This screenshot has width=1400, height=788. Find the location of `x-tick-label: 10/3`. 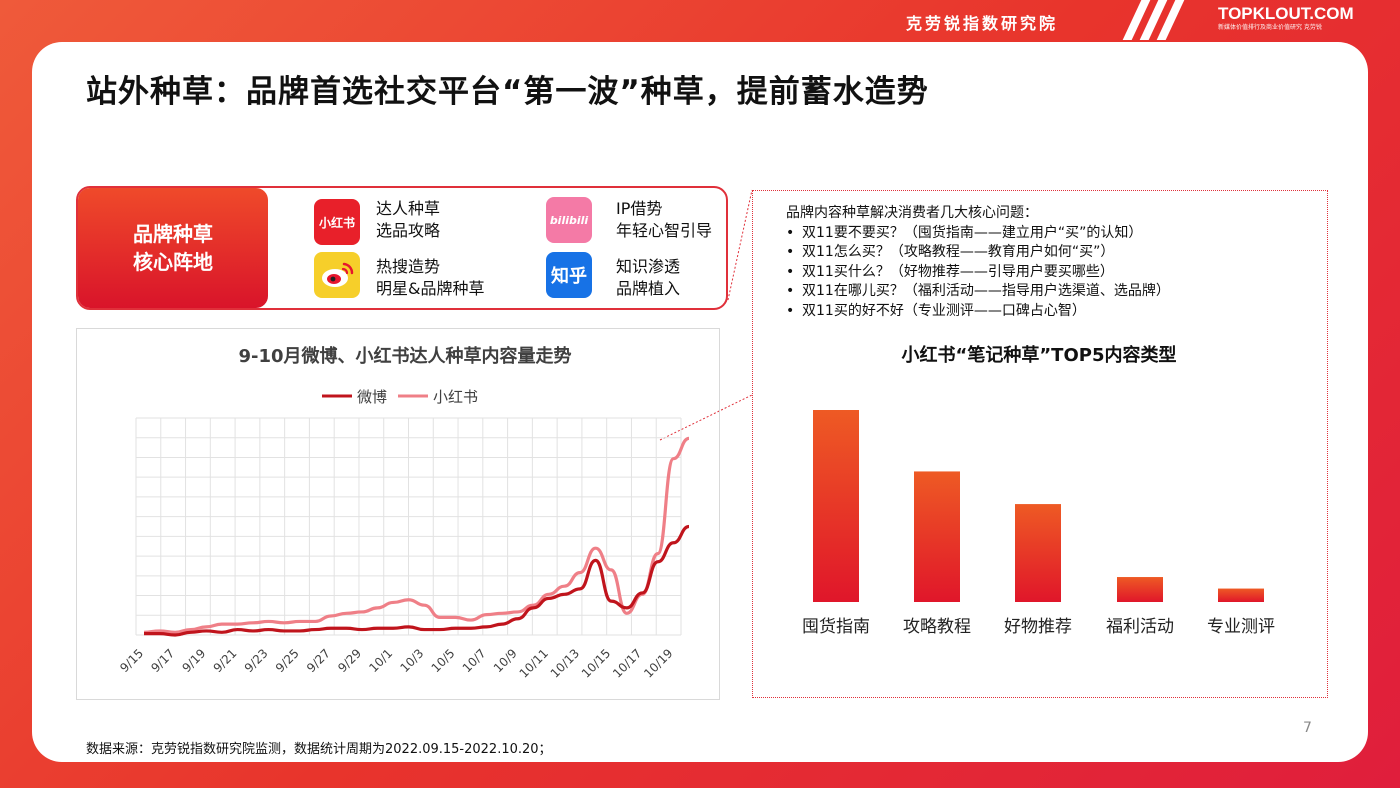

x-tick-label: 10/3 is located at coordinates (411, 660).